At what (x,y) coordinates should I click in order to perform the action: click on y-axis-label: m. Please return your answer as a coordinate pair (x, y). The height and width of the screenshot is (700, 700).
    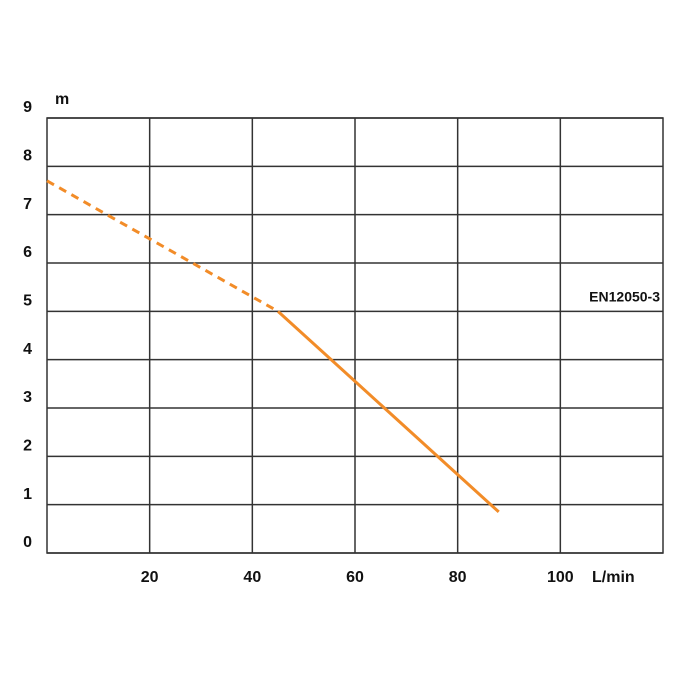
    Looking at the image, I should click on (62, 99).